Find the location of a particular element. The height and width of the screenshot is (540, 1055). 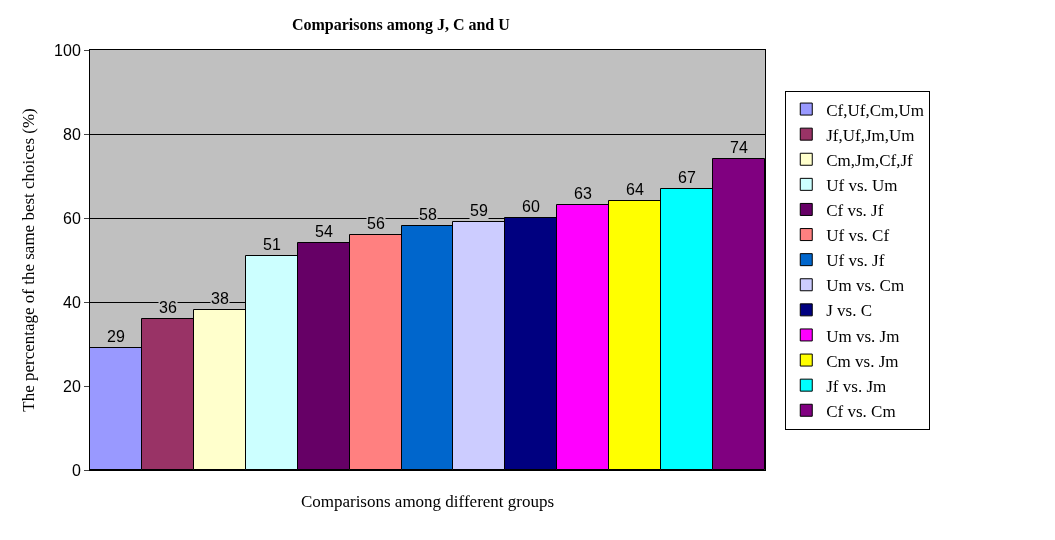

legend-label: J vs. C is located at coordinates (849, 311).